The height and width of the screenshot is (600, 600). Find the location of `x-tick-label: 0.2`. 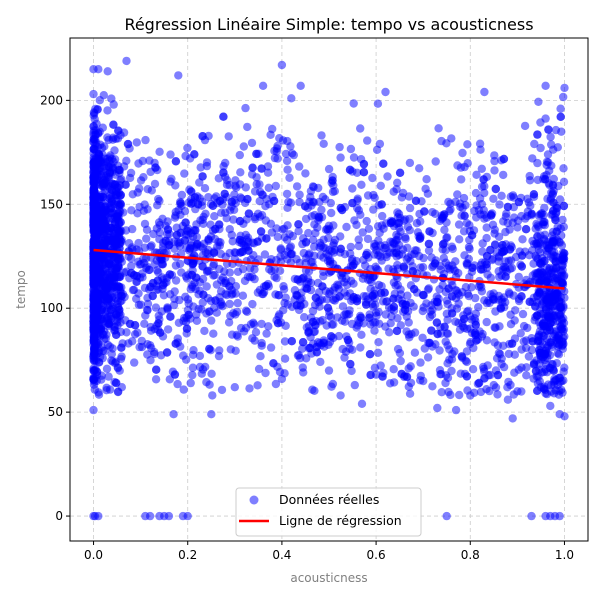

x-tick-label: 0.2 is located at coordinates (187, 555).